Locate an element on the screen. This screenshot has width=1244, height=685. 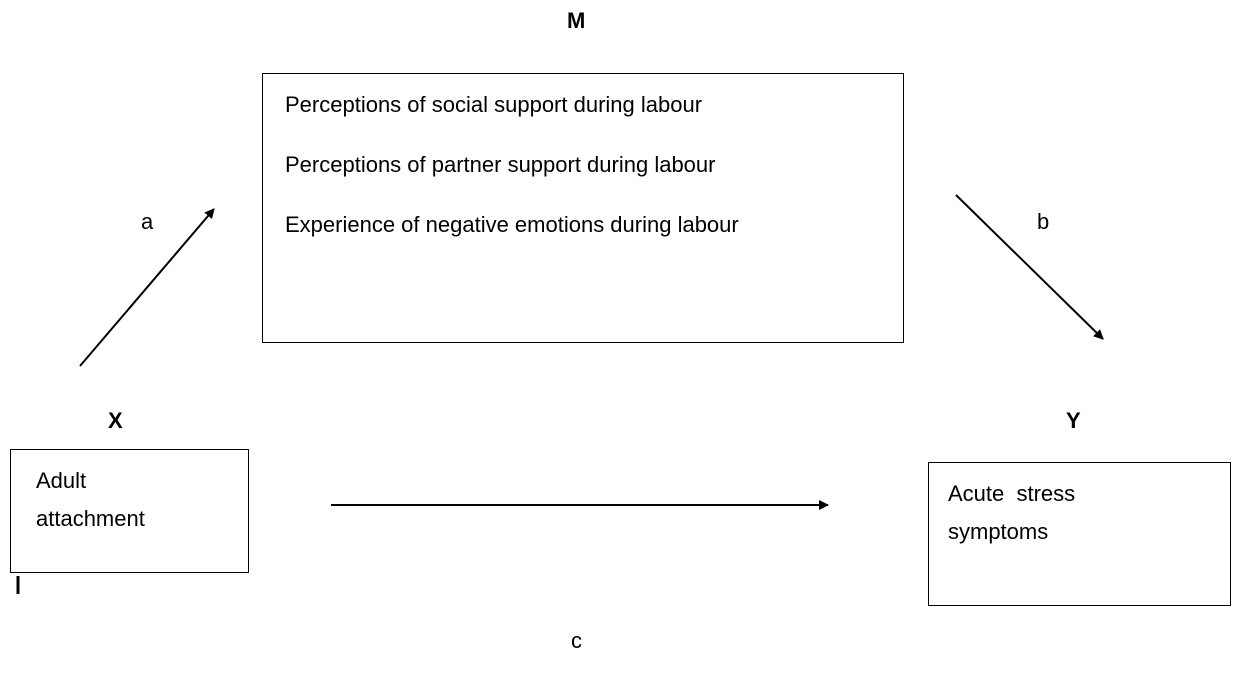
y-box: Acute stress symptoms is located at coordinates (1079, 534).